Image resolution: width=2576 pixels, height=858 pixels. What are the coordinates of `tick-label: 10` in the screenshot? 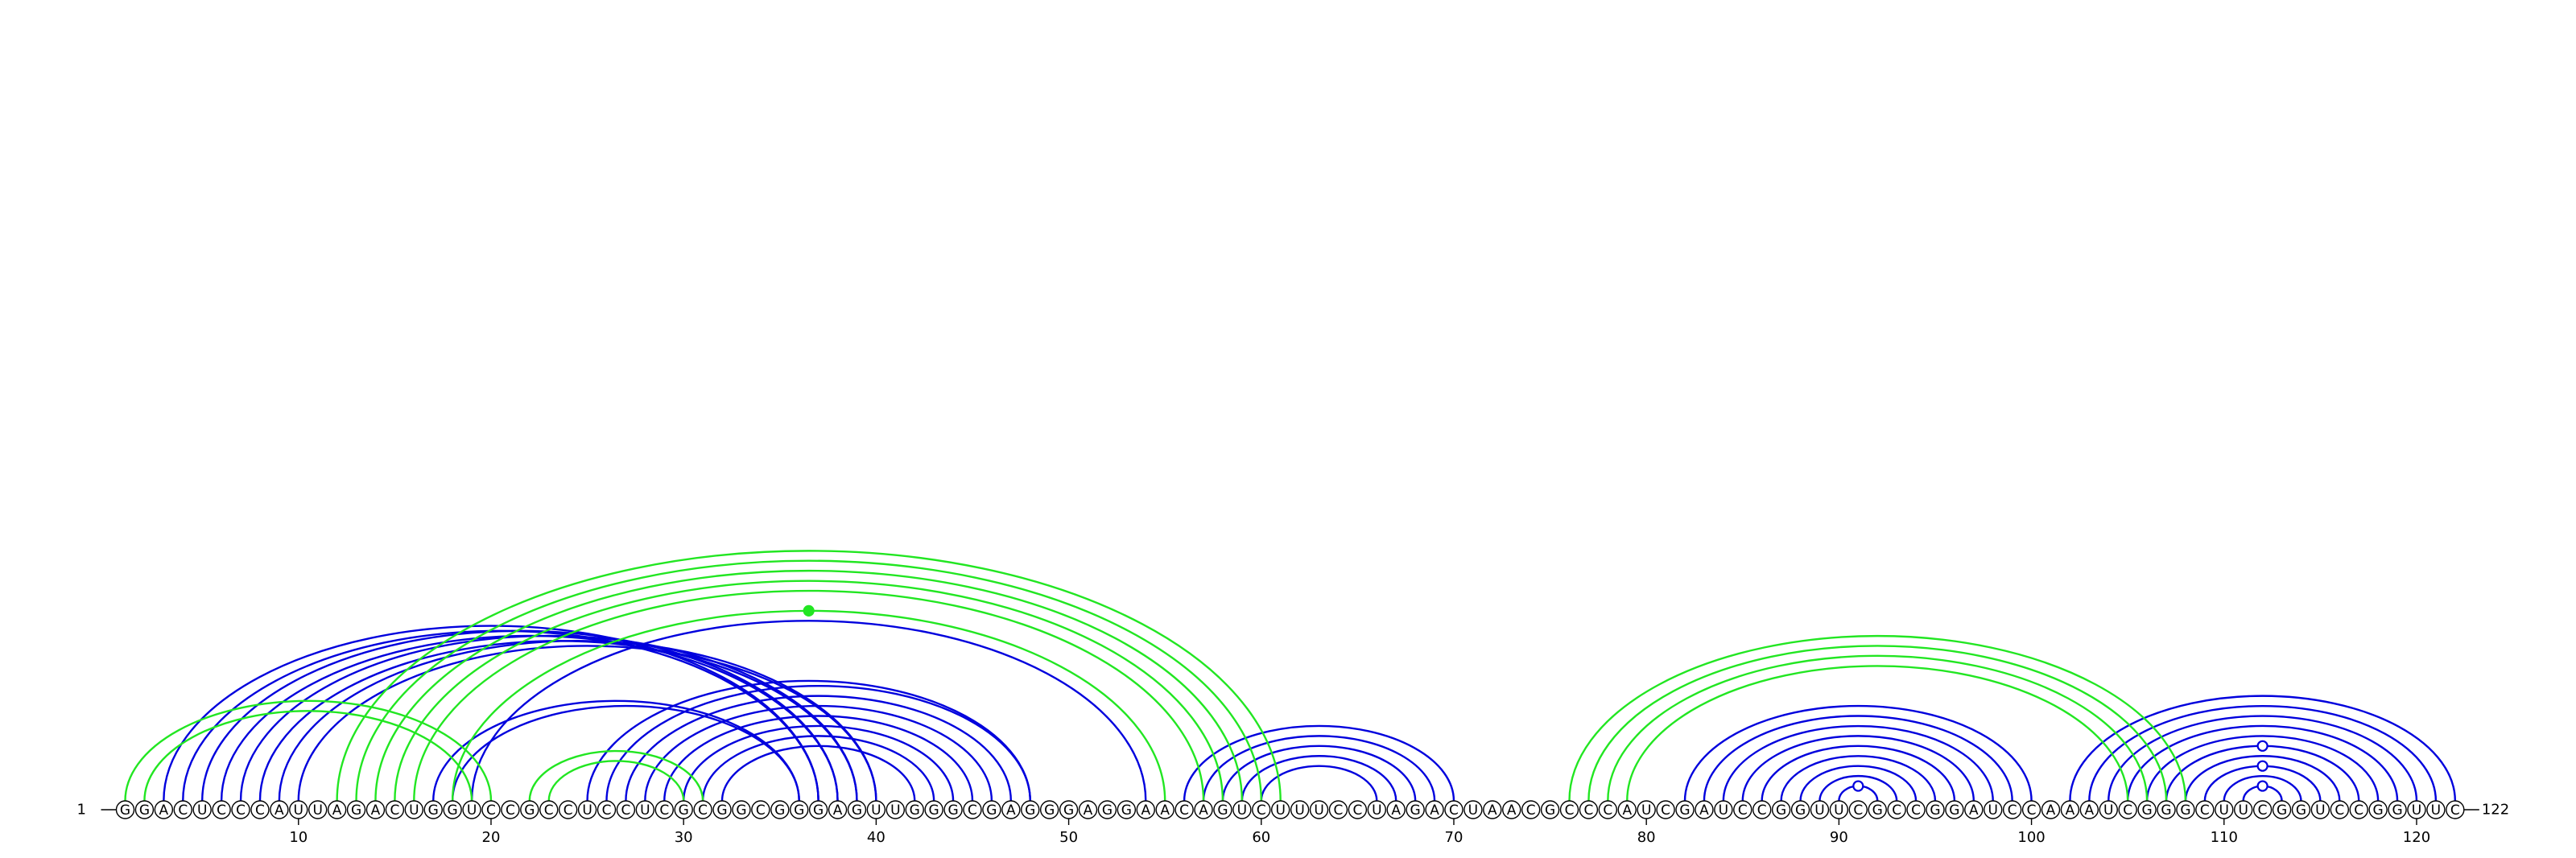 It's located at (298, 837).